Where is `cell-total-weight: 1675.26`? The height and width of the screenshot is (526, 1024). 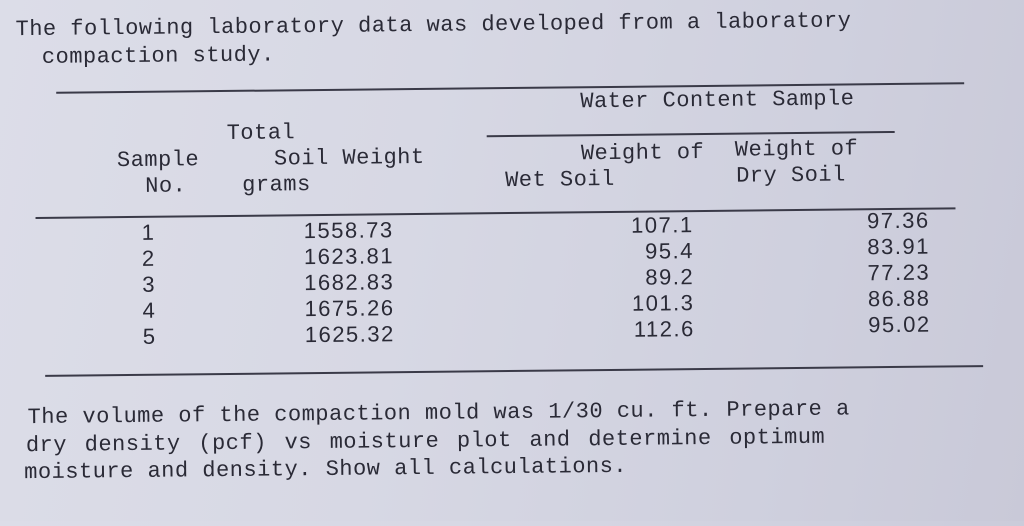
cell-total-weight: 1675.26 is located at coordinates (349, 308).